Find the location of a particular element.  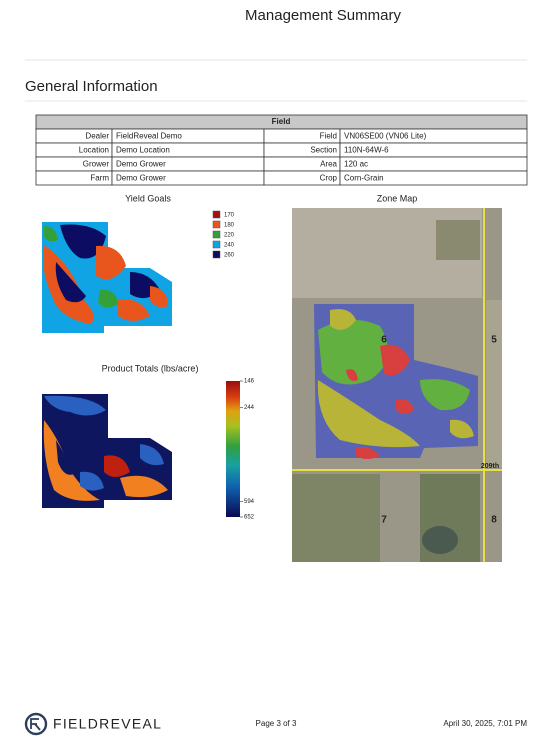

cell-value: 120 ac is located at coordinates (356, 164).